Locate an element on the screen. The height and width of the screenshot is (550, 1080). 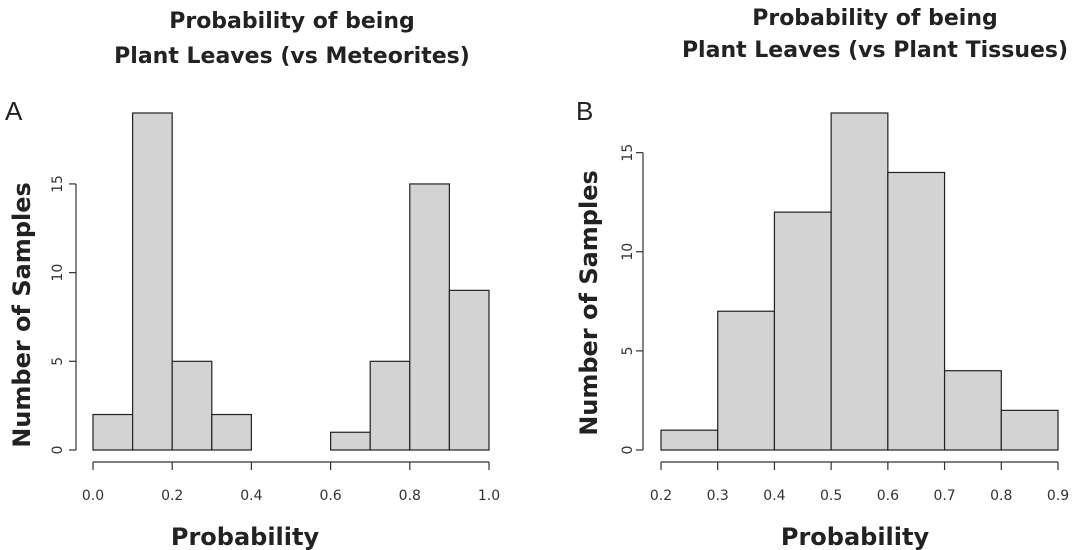
panel-label: A is located at coordinates (14, 111).